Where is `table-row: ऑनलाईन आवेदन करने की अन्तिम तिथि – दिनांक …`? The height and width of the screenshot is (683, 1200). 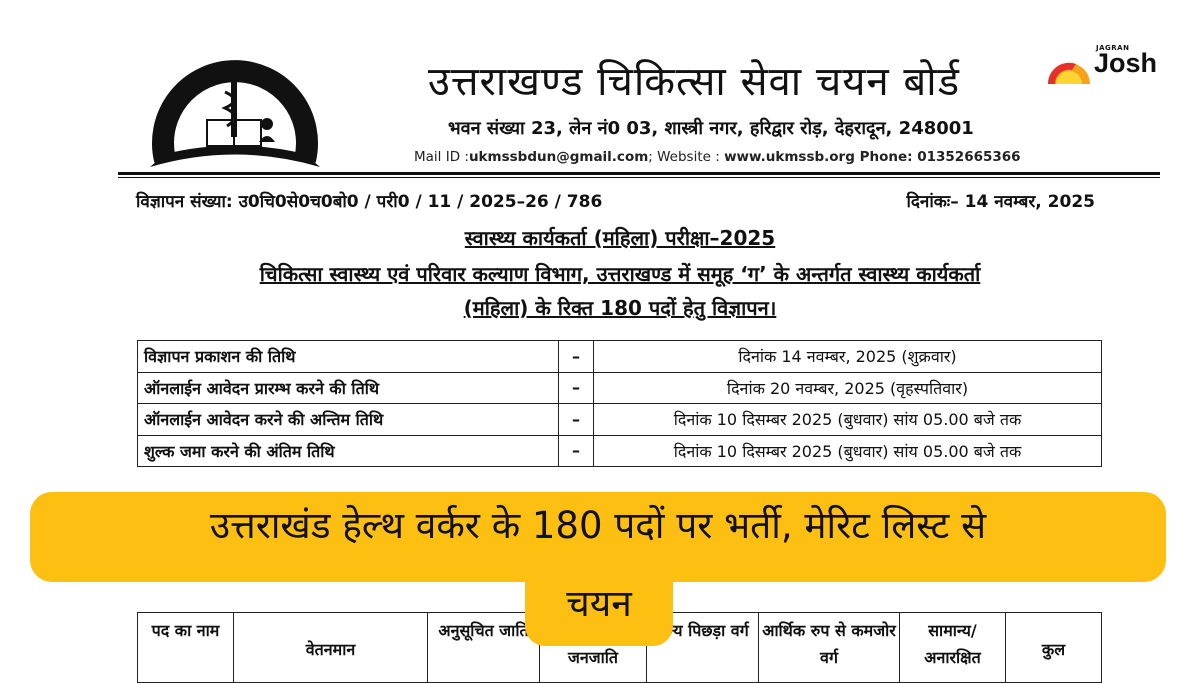 table-row: ऑनलाईन आवेदन करने की अन्तिम तिथि – दिनांक … is located at coordinates (619, 419).